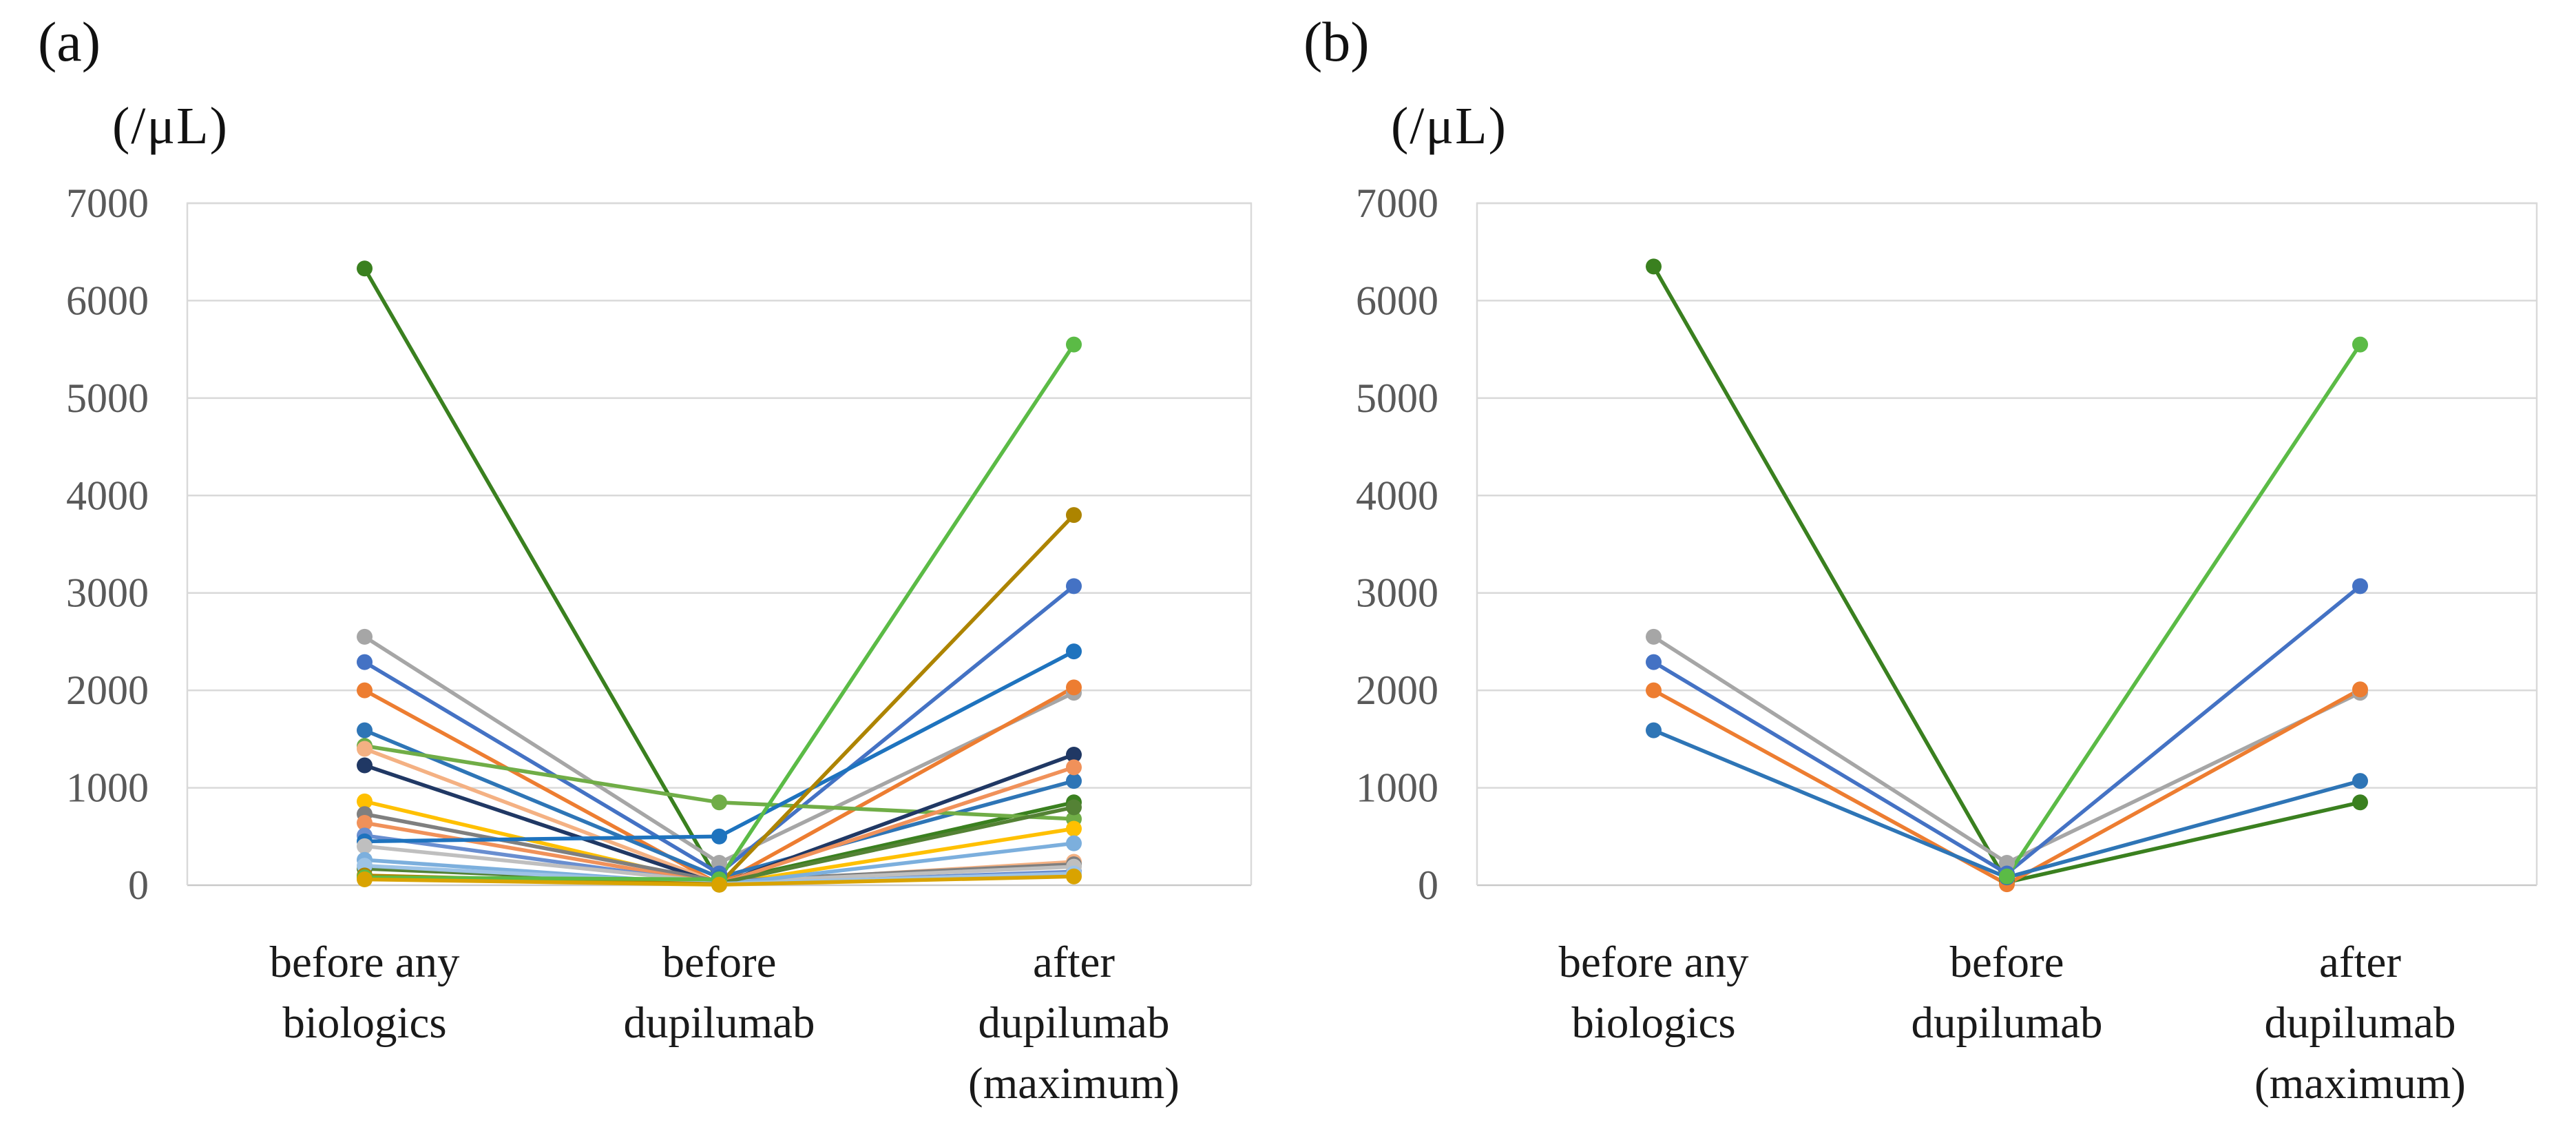 This screenshot has width=2576, height=1127. Describe the element at coordinates (1074, 843) in the screenshot. I see `data-point-patient-sky-blue` at that location.